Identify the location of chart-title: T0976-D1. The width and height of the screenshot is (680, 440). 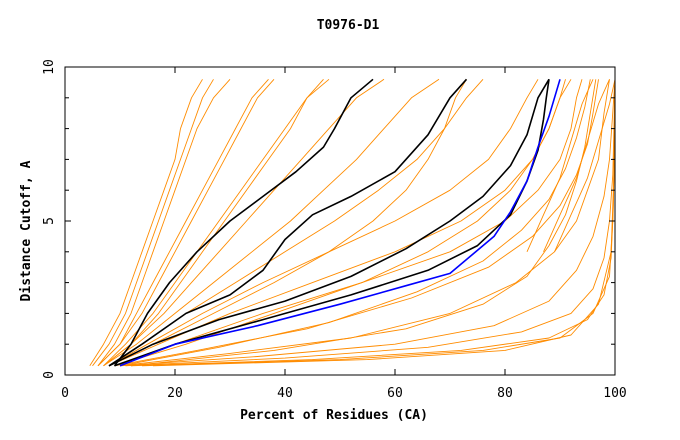
(348, 25).